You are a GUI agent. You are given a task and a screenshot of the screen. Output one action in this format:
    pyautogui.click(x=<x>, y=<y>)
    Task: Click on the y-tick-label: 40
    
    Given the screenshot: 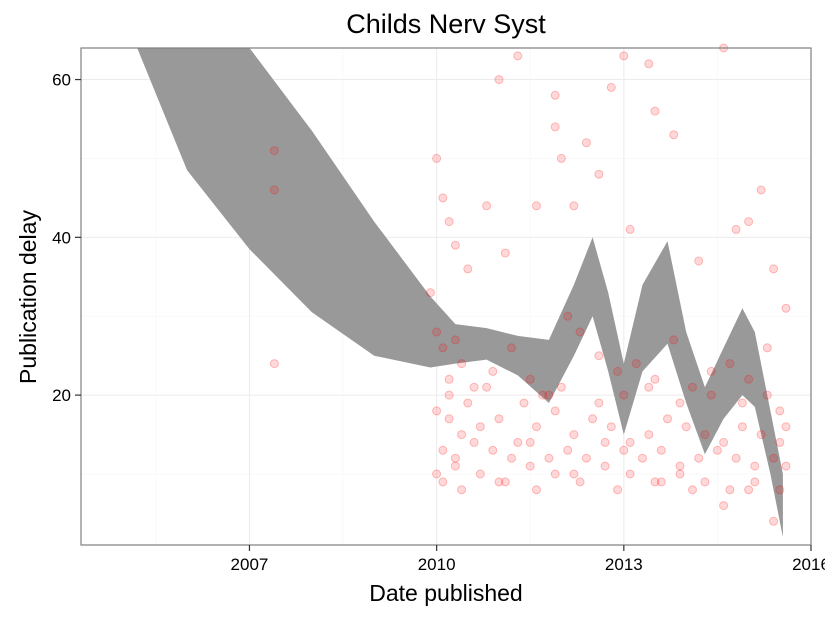 What is the action you would take?
    pyautogui.click(x=61, y=237)
    